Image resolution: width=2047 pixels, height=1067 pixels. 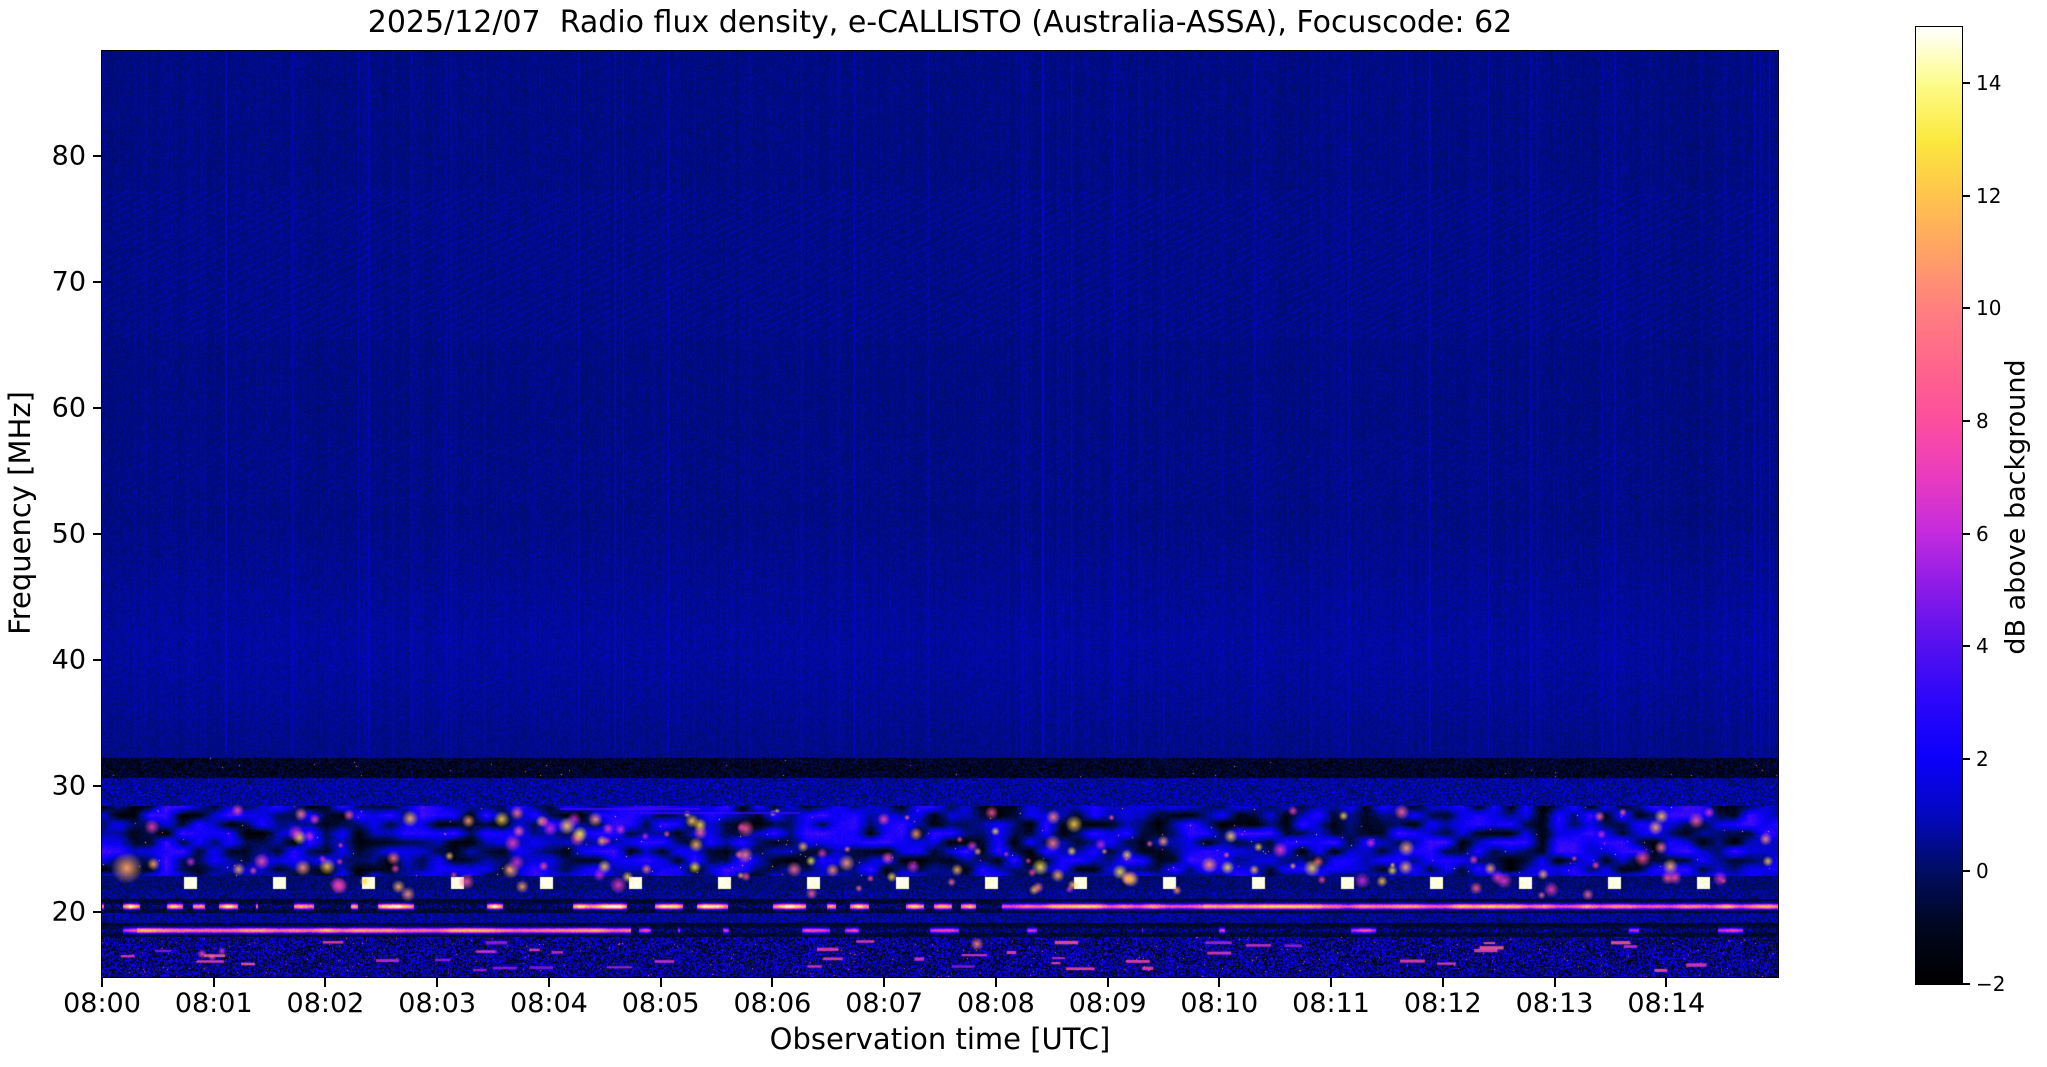 I want to click on y-tick-label: 20, so click(x=68, y=912).